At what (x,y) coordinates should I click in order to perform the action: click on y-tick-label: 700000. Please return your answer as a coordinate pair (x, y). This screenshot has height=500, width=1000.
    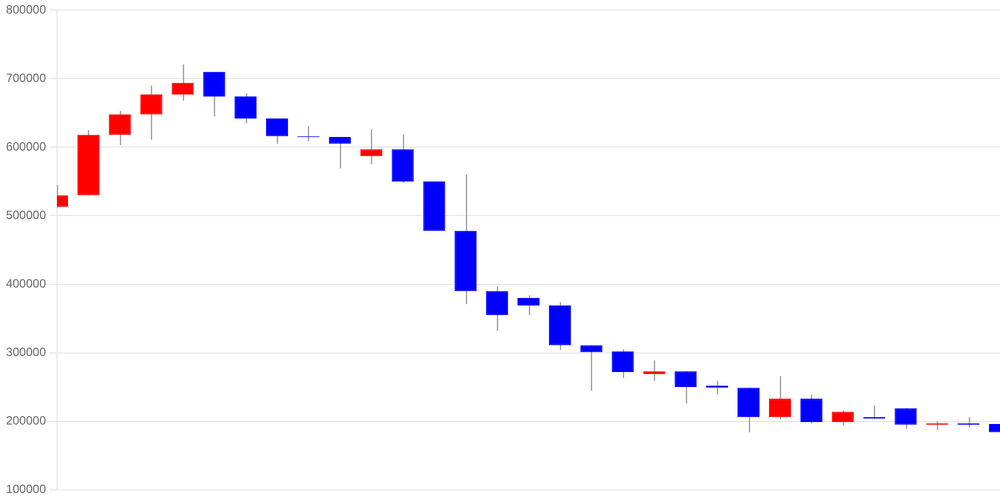
    Looking at the image, I should click on (26, 78).